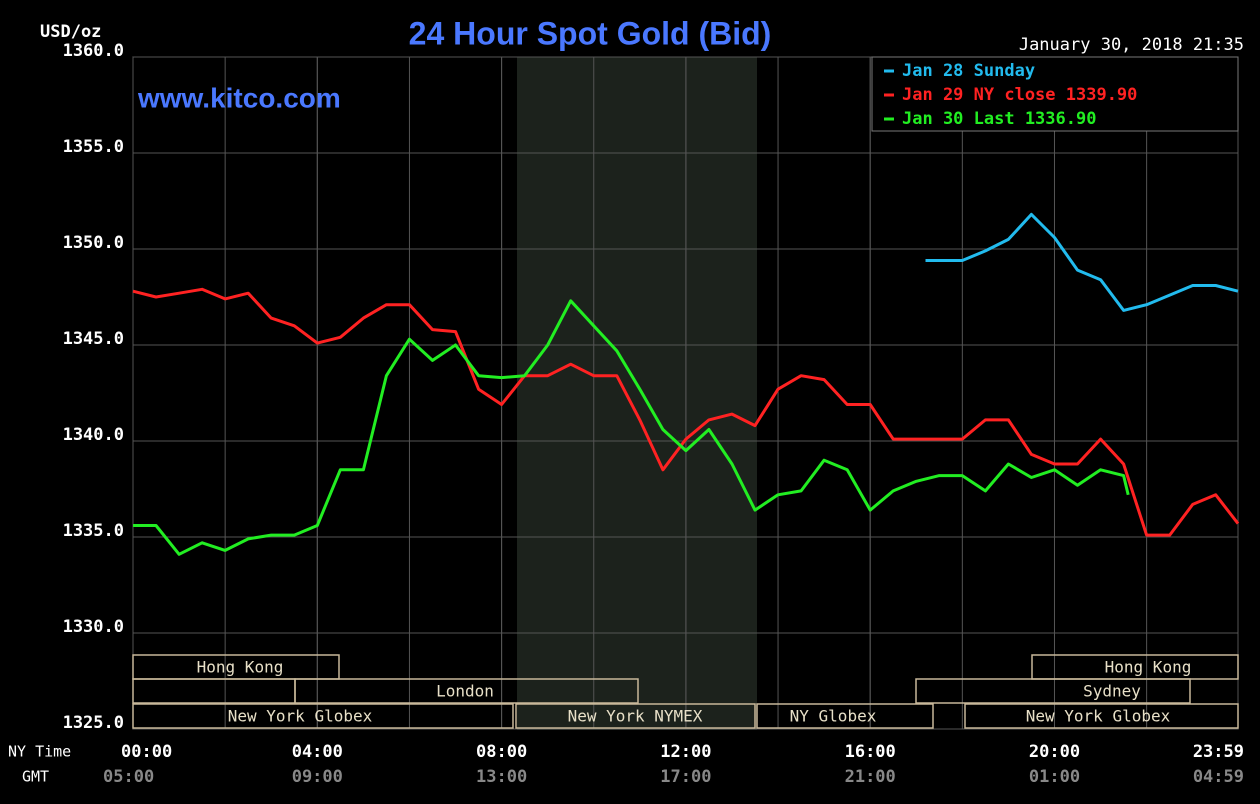 The image size is (1260, 804). I want to click on session-label: New York NYMEX, so click(635, 716).